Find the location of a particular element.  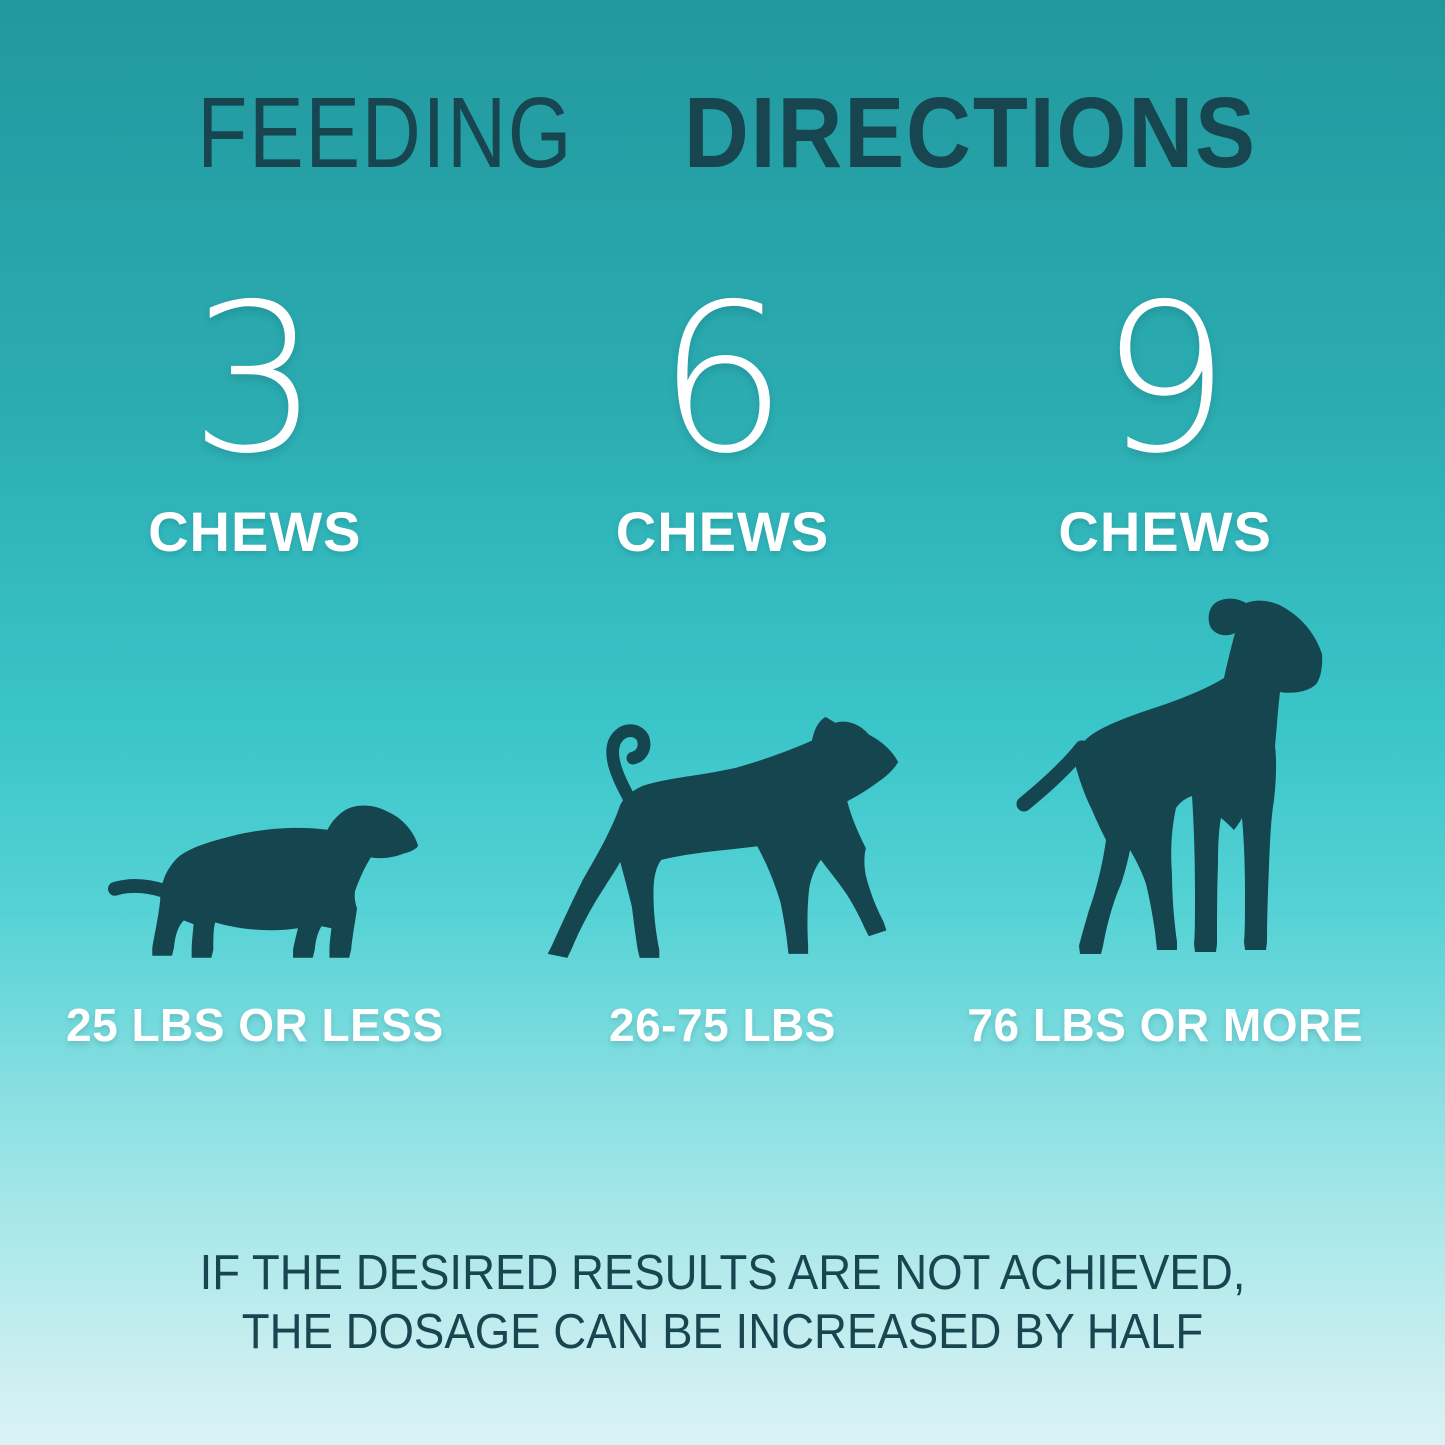

chew-count-number: 6 is located at coordinates (722, 380).